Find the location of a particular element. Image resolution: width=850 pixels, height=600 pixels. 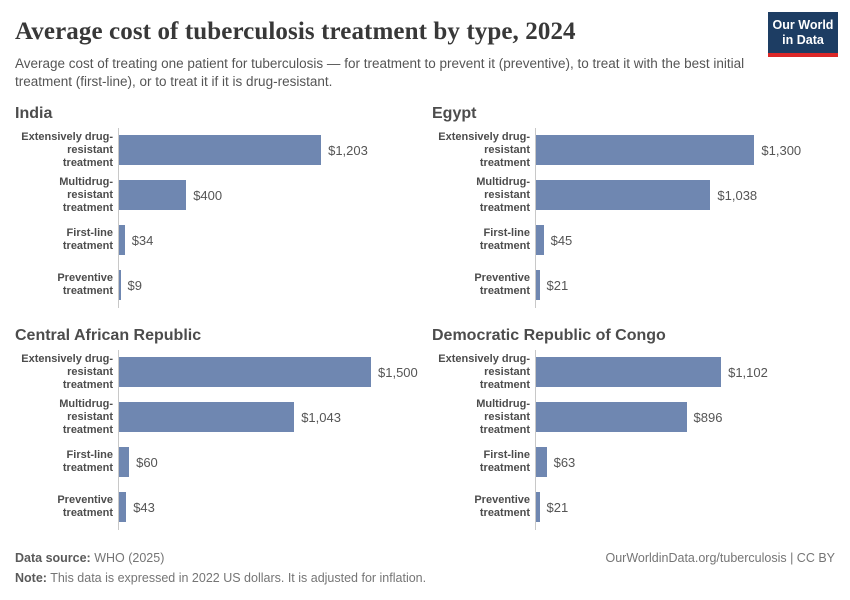

plot-area: $63 is located at coordinates (685, 462).